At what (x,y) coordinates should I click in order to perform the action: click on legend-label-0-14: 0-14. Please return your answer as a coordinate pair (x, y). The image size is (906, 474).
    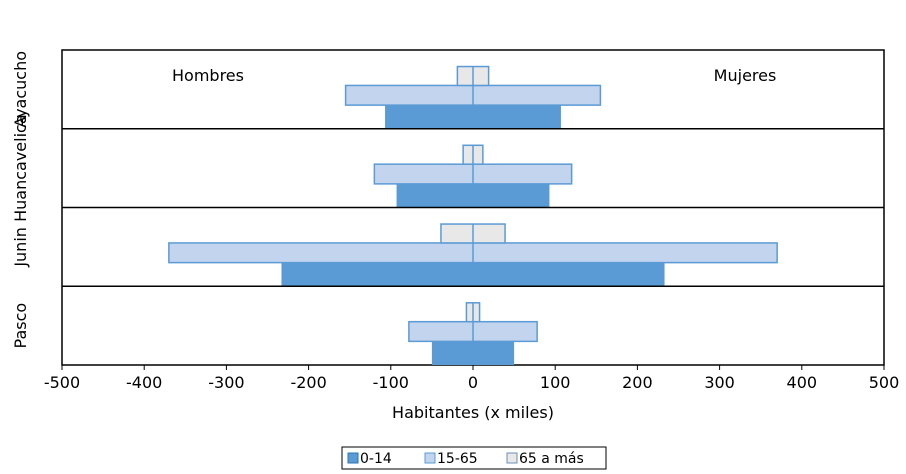
    Looking at the image, I should click on (376, 459).